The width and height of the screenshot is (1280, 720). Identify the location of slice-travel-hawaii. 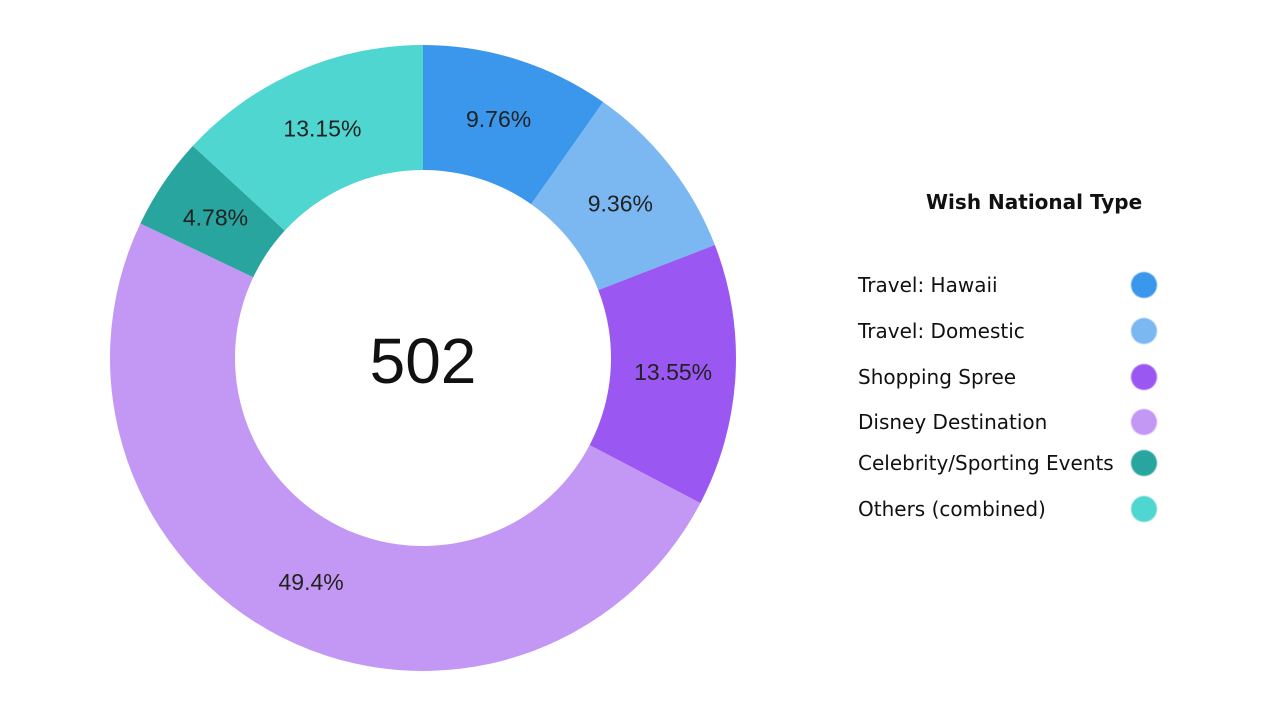
(513, 125).